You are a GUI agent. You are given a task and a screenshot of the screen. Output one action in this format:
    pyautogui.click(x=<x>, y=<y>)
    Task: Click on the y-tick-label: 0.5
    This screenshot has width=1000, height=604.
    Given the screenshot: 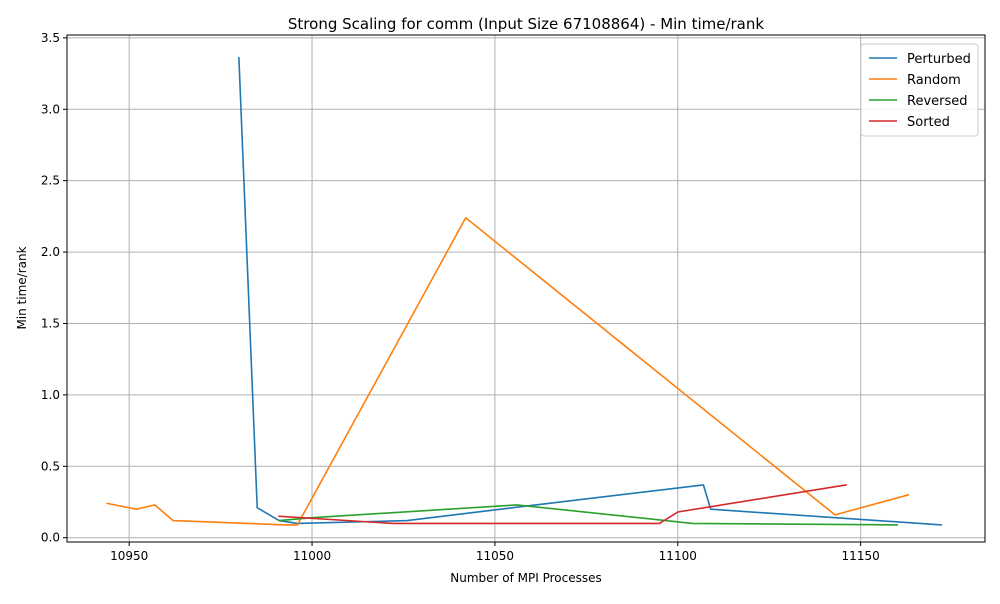 What is the action you would take?
    pyautogui.click(x=50, y=466)
    